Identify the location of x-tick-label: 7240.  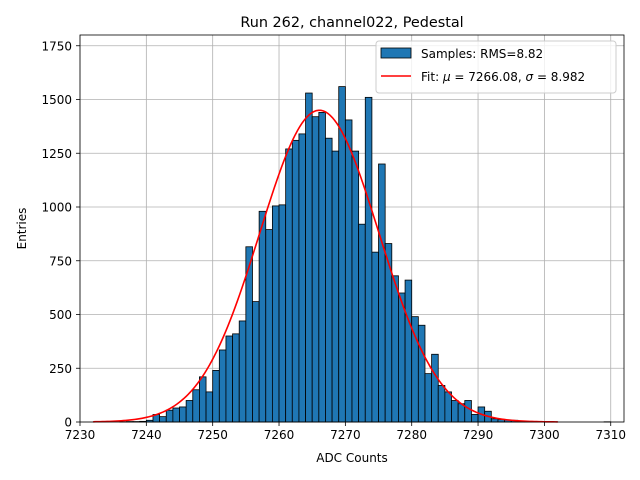
(146, 435).